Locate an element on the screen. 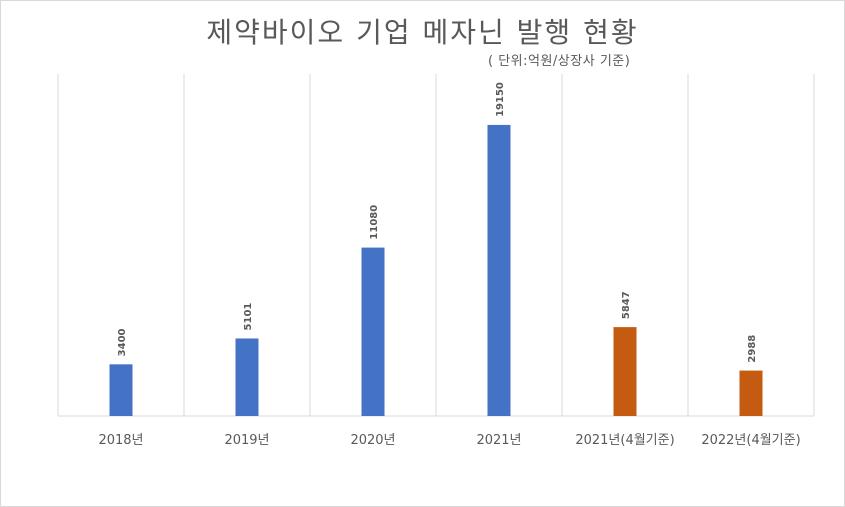  category-label: 2021년 is located at coordinates (498, 440).